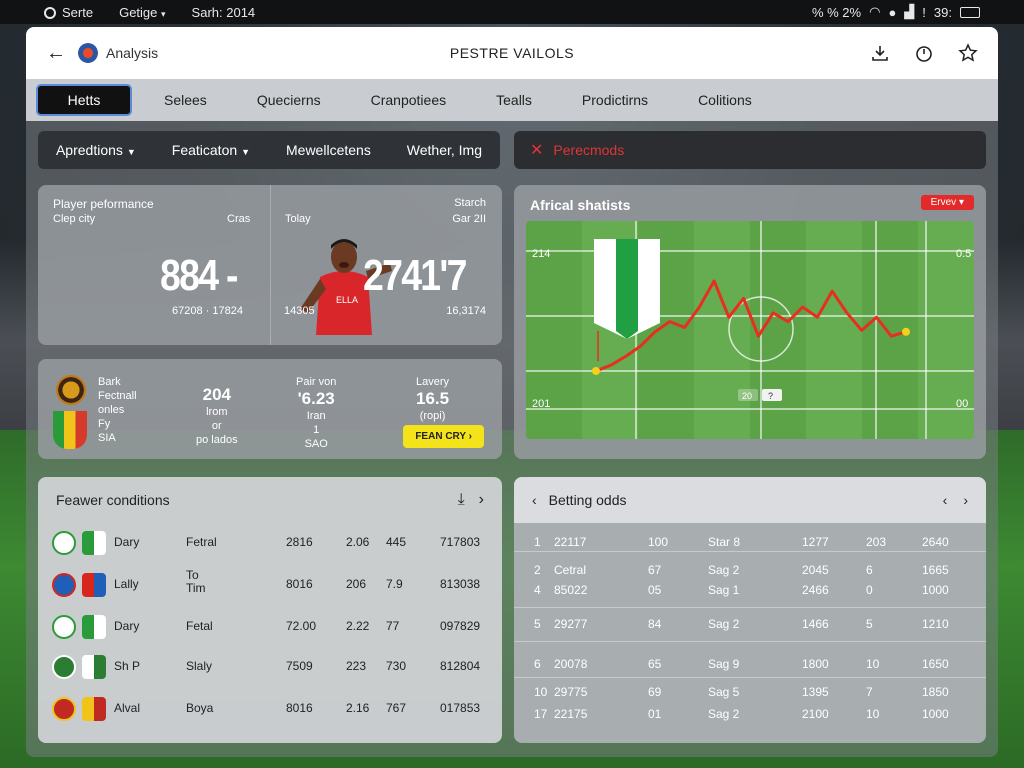 This screenshot has height=768, width=1024. Describe the element at coordinates (299, 311) in the screenshot. I see `stat-foot: 14305` at that location.